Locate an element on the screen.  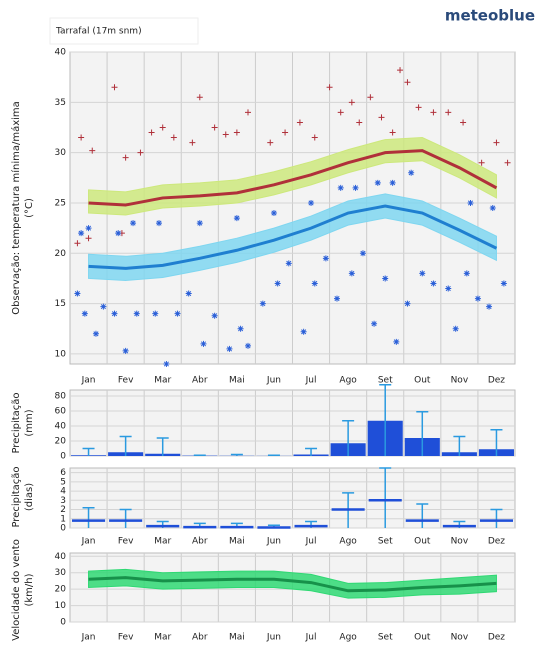
y-tick-label: 5 is located at coordinates (63, 482).